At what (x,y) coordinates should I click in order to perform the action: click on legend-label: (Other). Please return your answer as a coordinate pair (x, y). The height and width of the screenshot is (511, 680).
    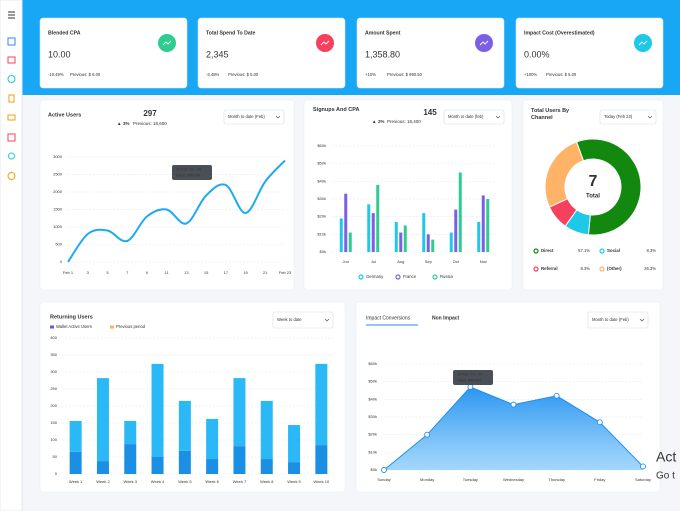
    Looking at the image, I should click on (614, 268).